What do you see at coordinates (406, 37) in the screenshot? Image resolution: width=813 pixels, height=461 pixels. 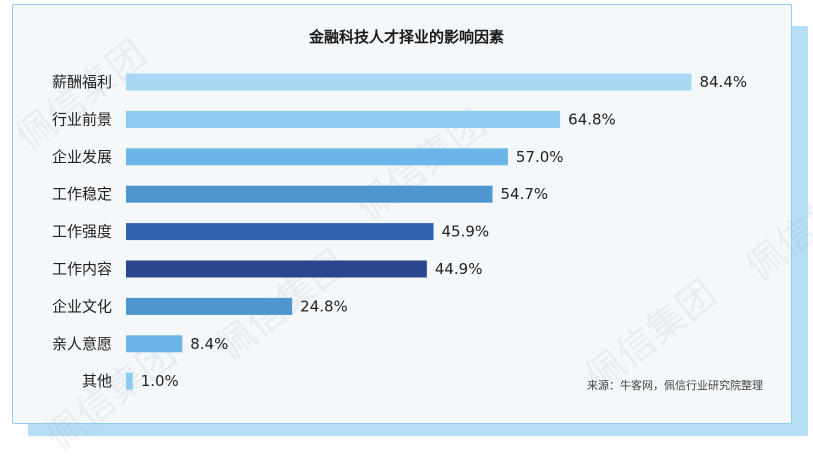 I see `chart-title: 金融科技人才择业的影响因素` at bounding box center [406, 37].